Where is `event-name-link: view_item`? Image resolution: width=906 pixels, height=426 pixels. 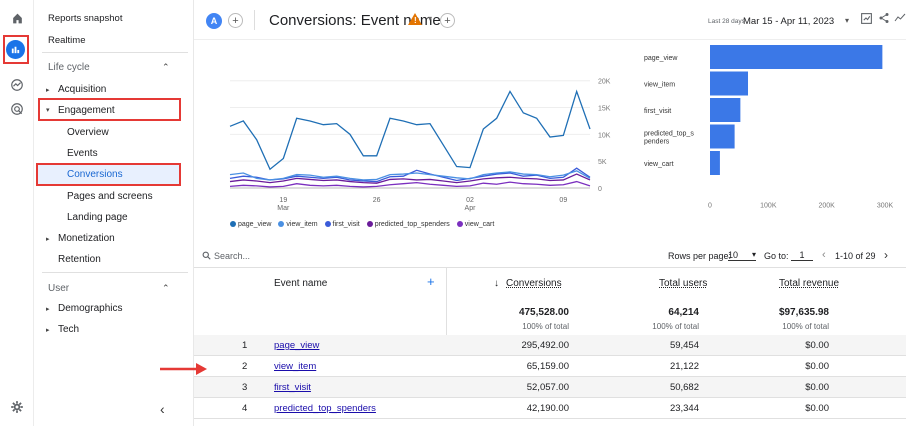
event-name-link: view_item is located at coordinates (295, 366).